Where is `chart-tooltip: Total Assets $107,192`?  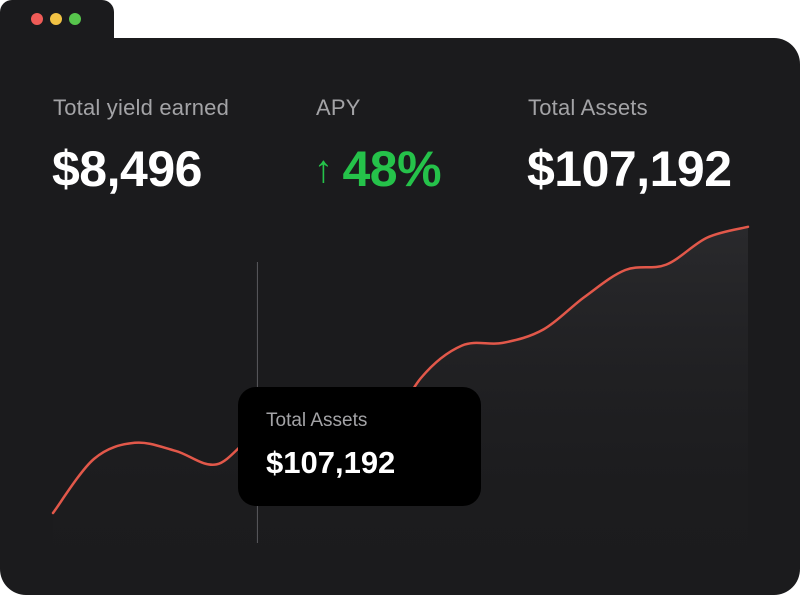 chart-tooltip: Total Assets $107,192 is located at coordinates (359, 446).